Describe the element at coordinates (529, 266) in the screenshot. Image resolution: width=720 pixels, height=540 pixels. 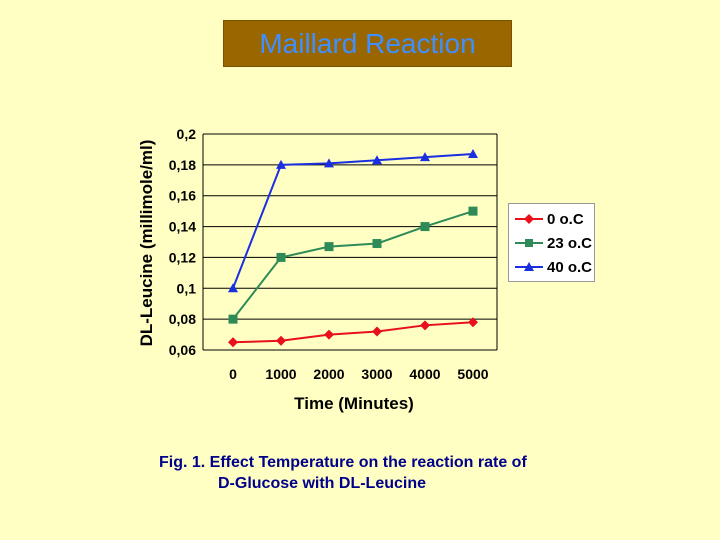
I see `legend-marker-triangle` at that location.